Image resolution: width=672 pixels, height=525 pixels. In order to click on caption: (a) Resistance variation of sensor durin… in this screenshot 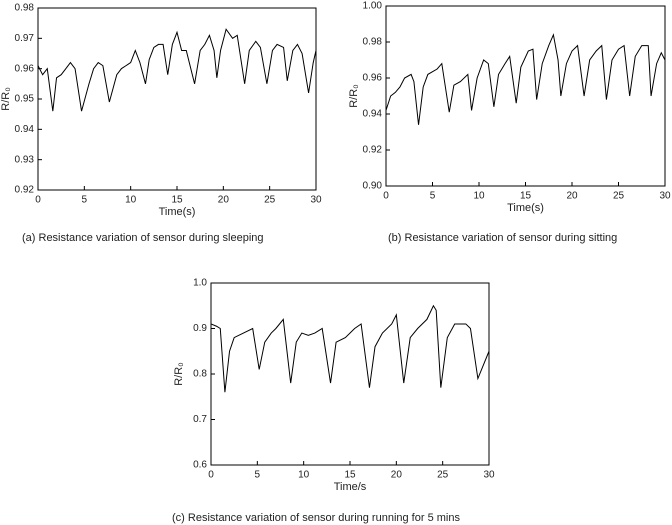, I will do `click(143, 238)`.